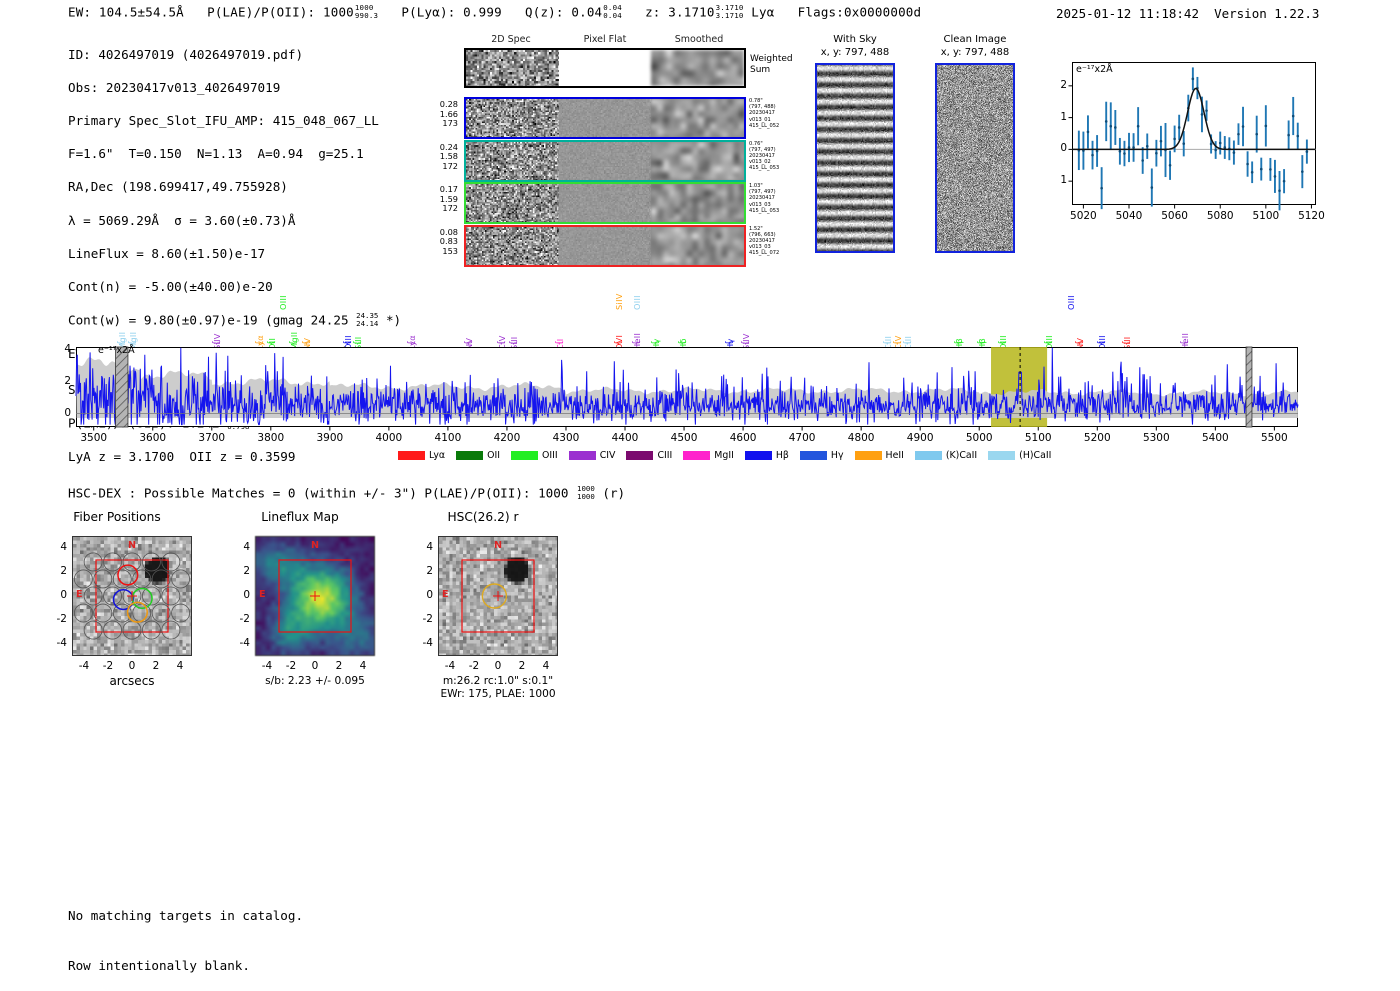  Describe the element at coordinates (1127, 13) in the screenshot. I see `datetime-text: 2025-01-12 11:18:42` at that location.